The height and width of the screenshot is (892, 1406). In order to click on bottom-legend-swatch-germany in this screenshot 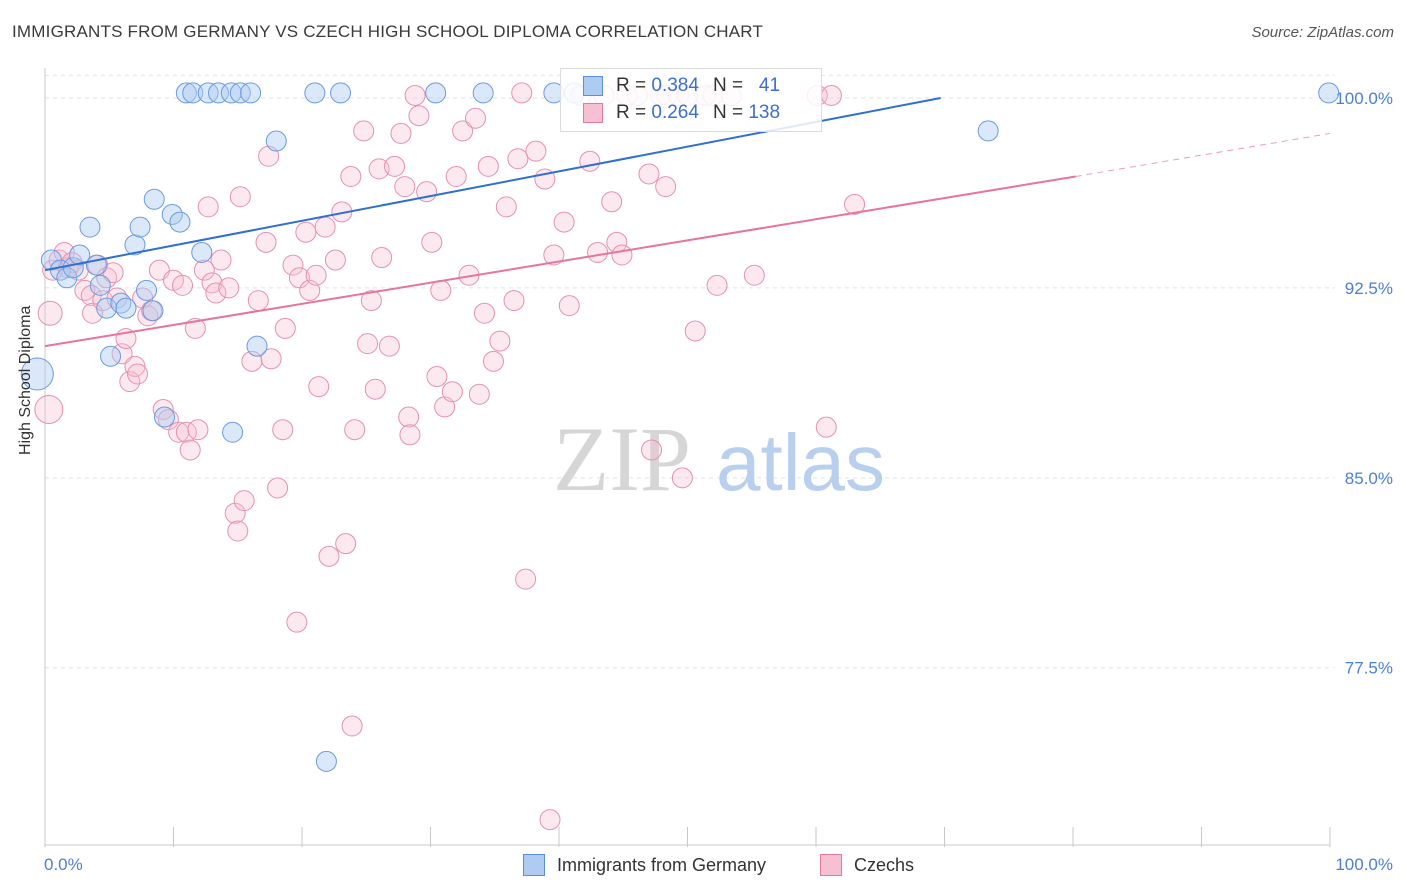, I will do `click(534, 865)`.